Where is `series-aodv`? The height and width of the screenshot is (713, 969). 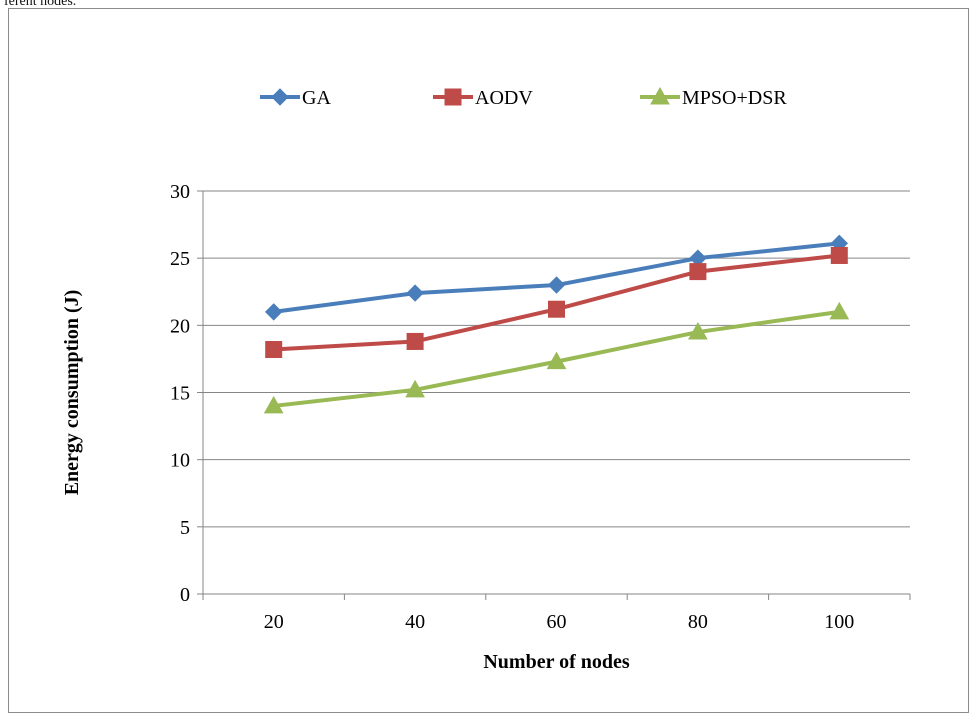 series-aodv is located at coordinates (556, 302).